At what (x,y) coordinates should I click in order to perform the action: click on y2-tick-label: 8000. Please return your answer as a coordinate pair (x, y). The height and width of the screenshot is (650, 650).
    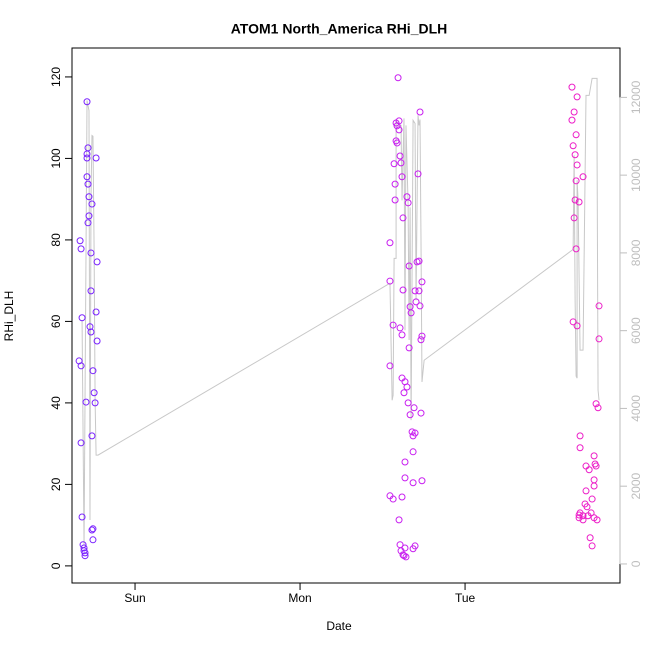
    Looking at the image, I should click on (636, 252).